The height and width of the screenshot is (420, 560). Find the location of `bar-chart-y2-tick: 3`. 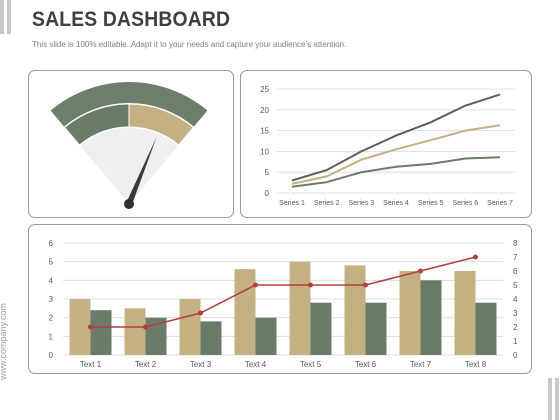

bar-chart-y2-tick: 3 is located at coordinates (515, 313).